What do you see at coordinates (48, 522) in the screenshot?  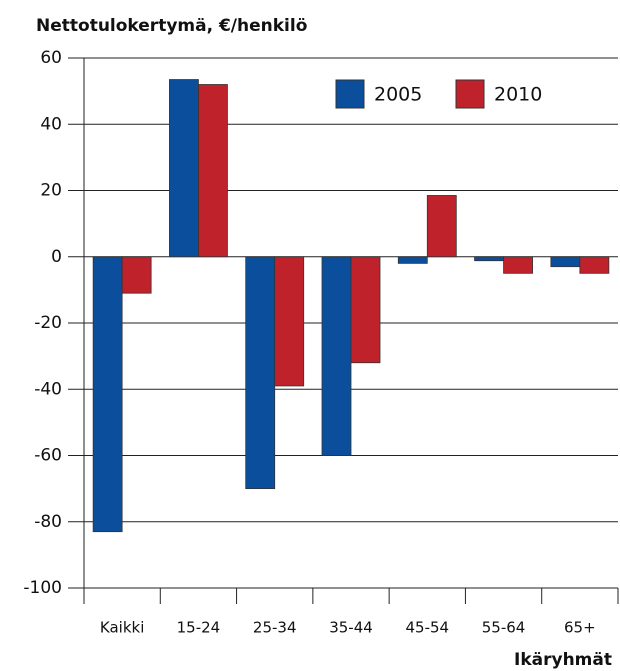 I see `y-tick-label: -80` at bounding box center [48, 522].